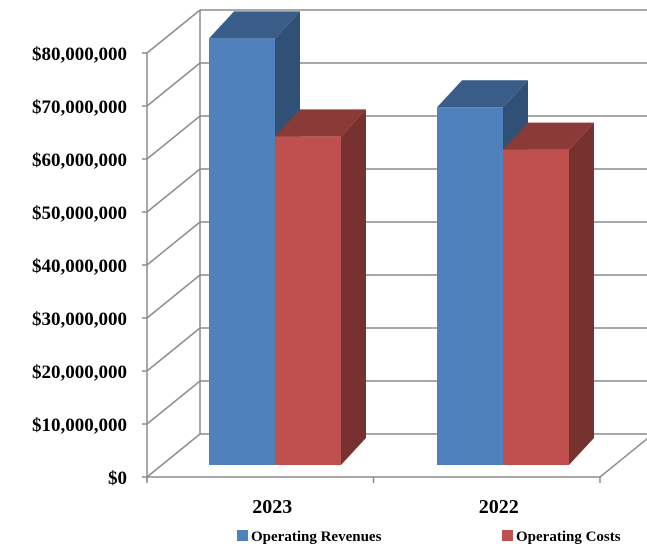 The width and height of the screenshot is (647, 547). I want to click on y-tick-label: $0, so click(117, 478).